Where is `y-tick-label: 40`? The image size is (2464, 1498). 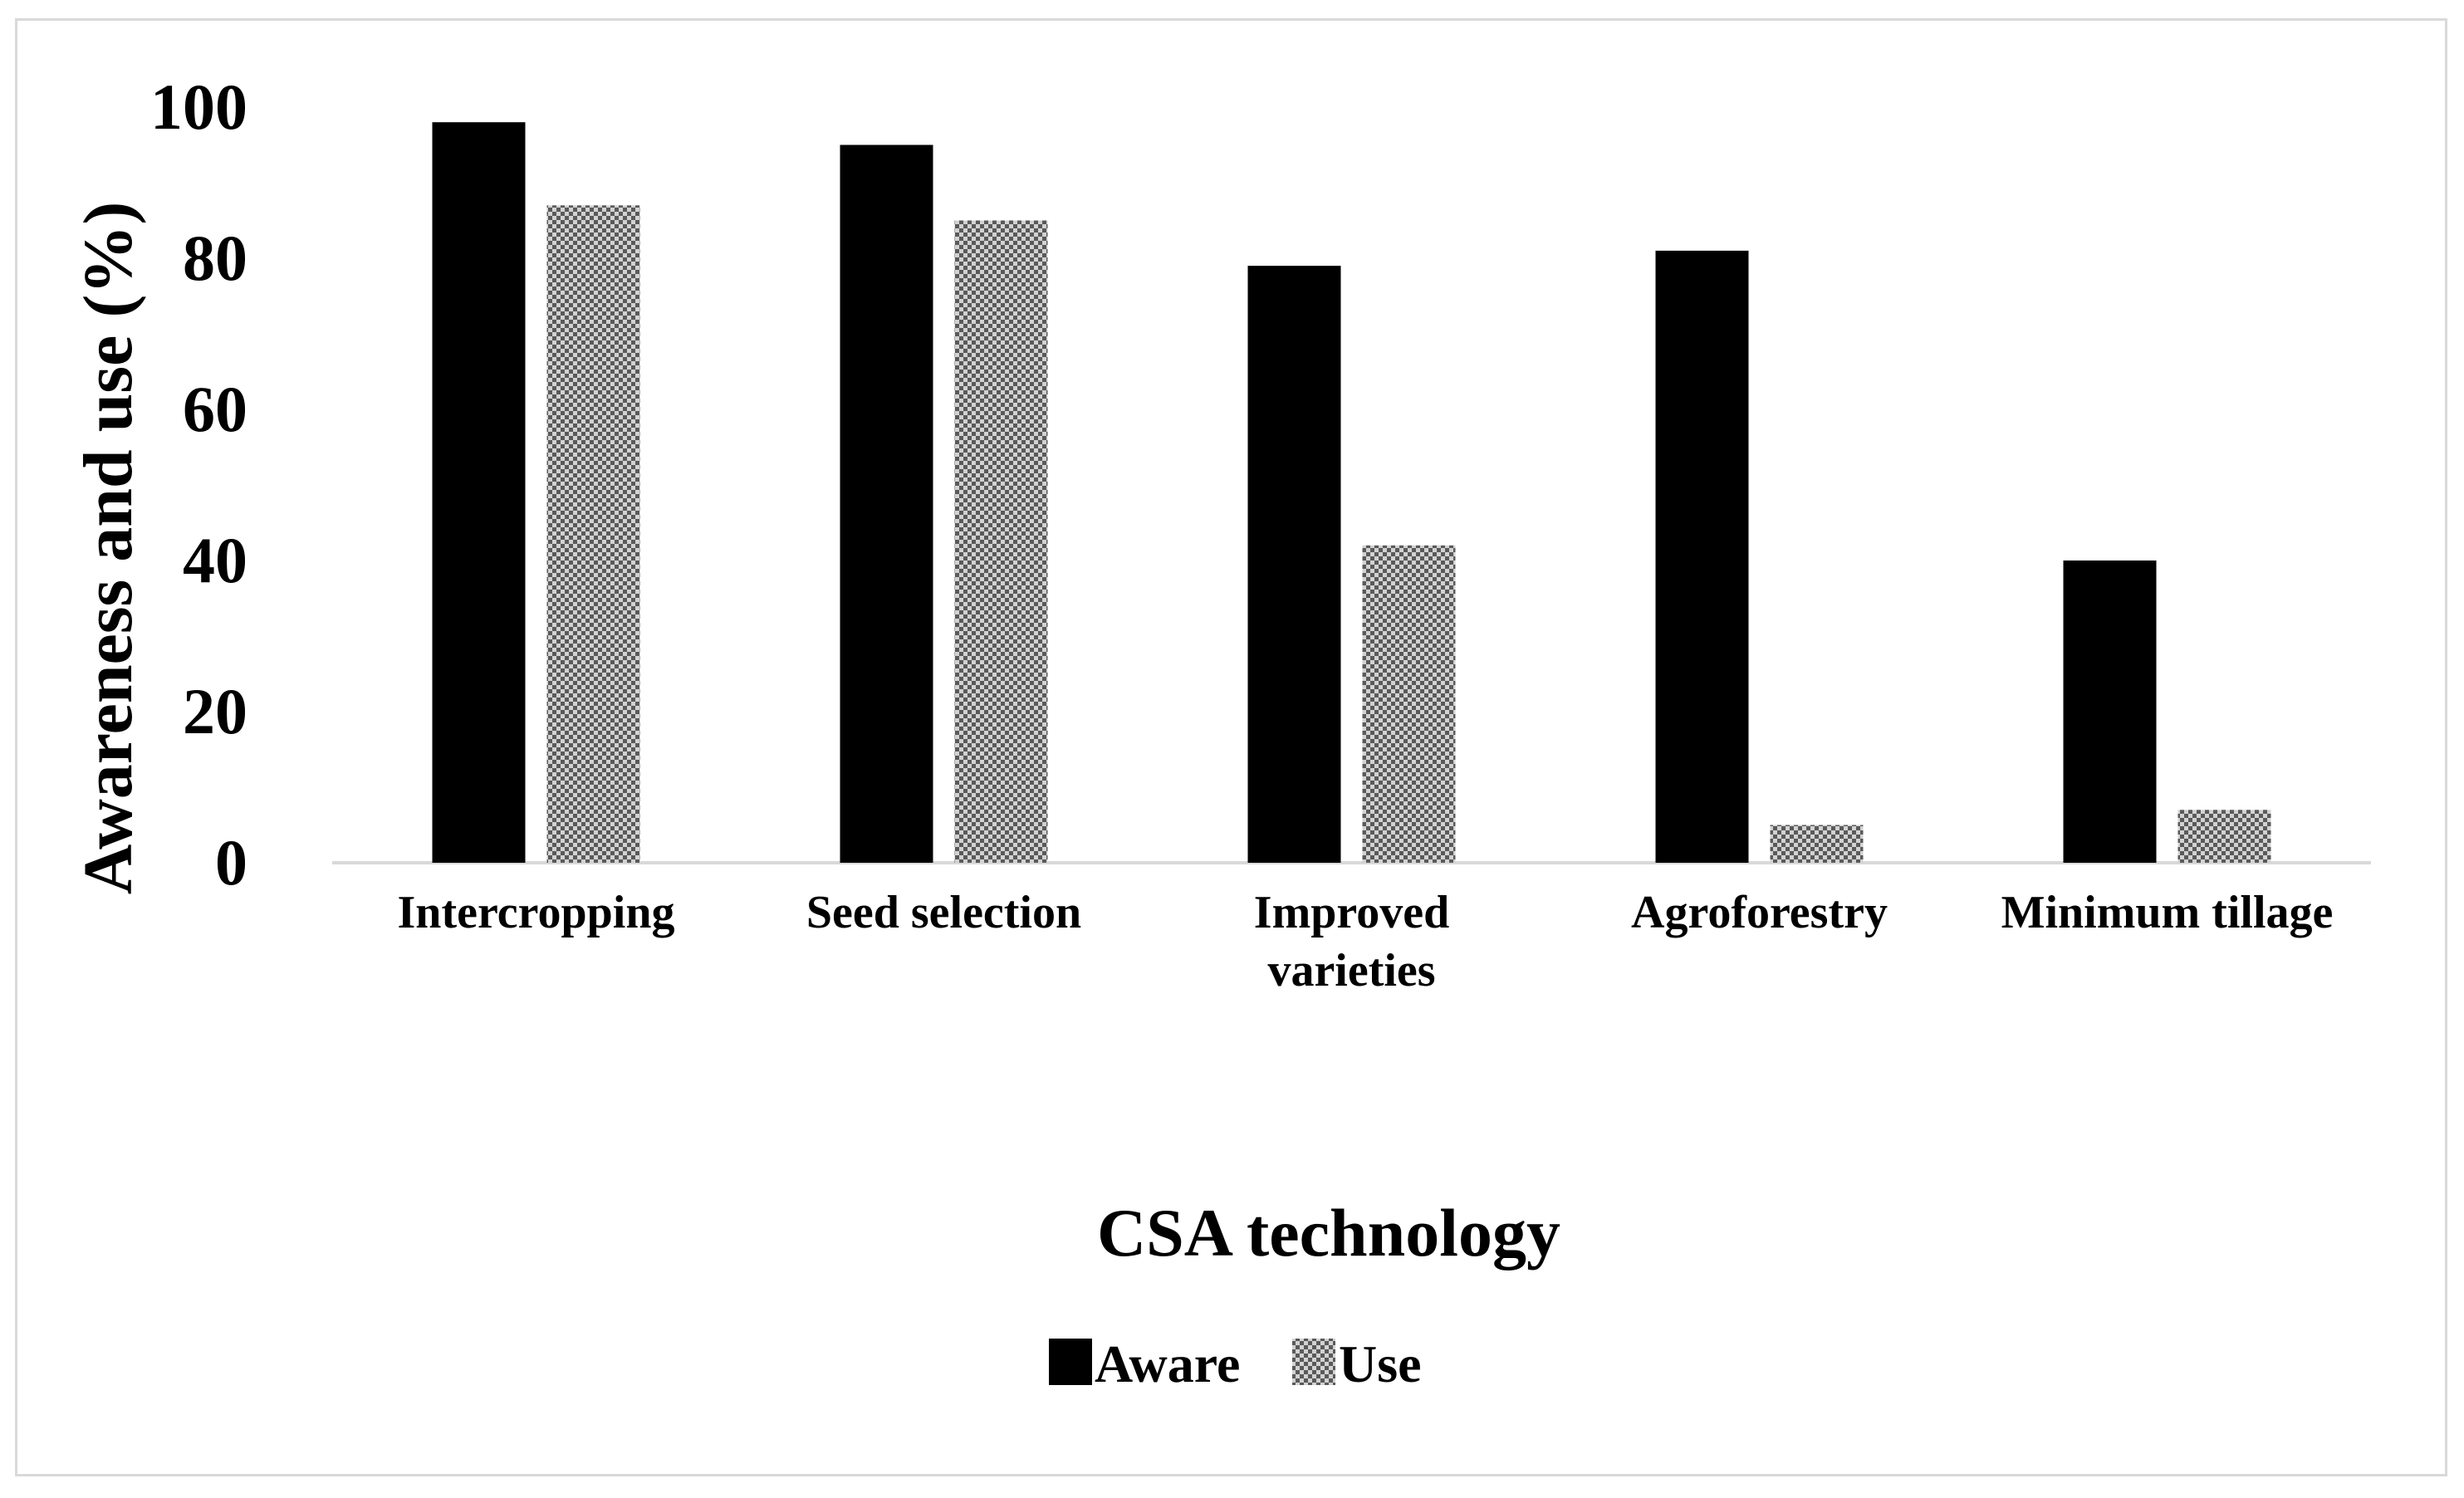
y-tick-label: 40 is located at coordinates (215, 560).